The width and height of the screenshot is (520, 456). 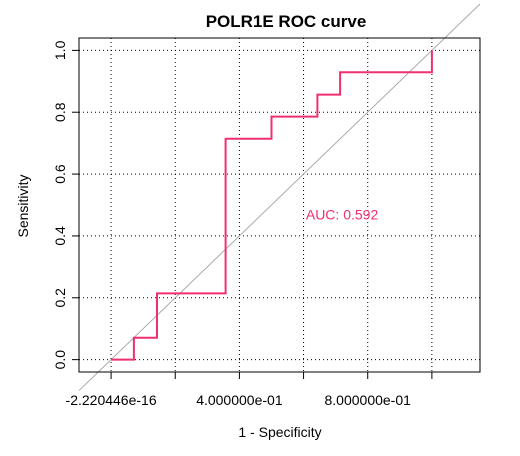 I want to click on y-tick-label: 0.4, so click(x=60, y=236).